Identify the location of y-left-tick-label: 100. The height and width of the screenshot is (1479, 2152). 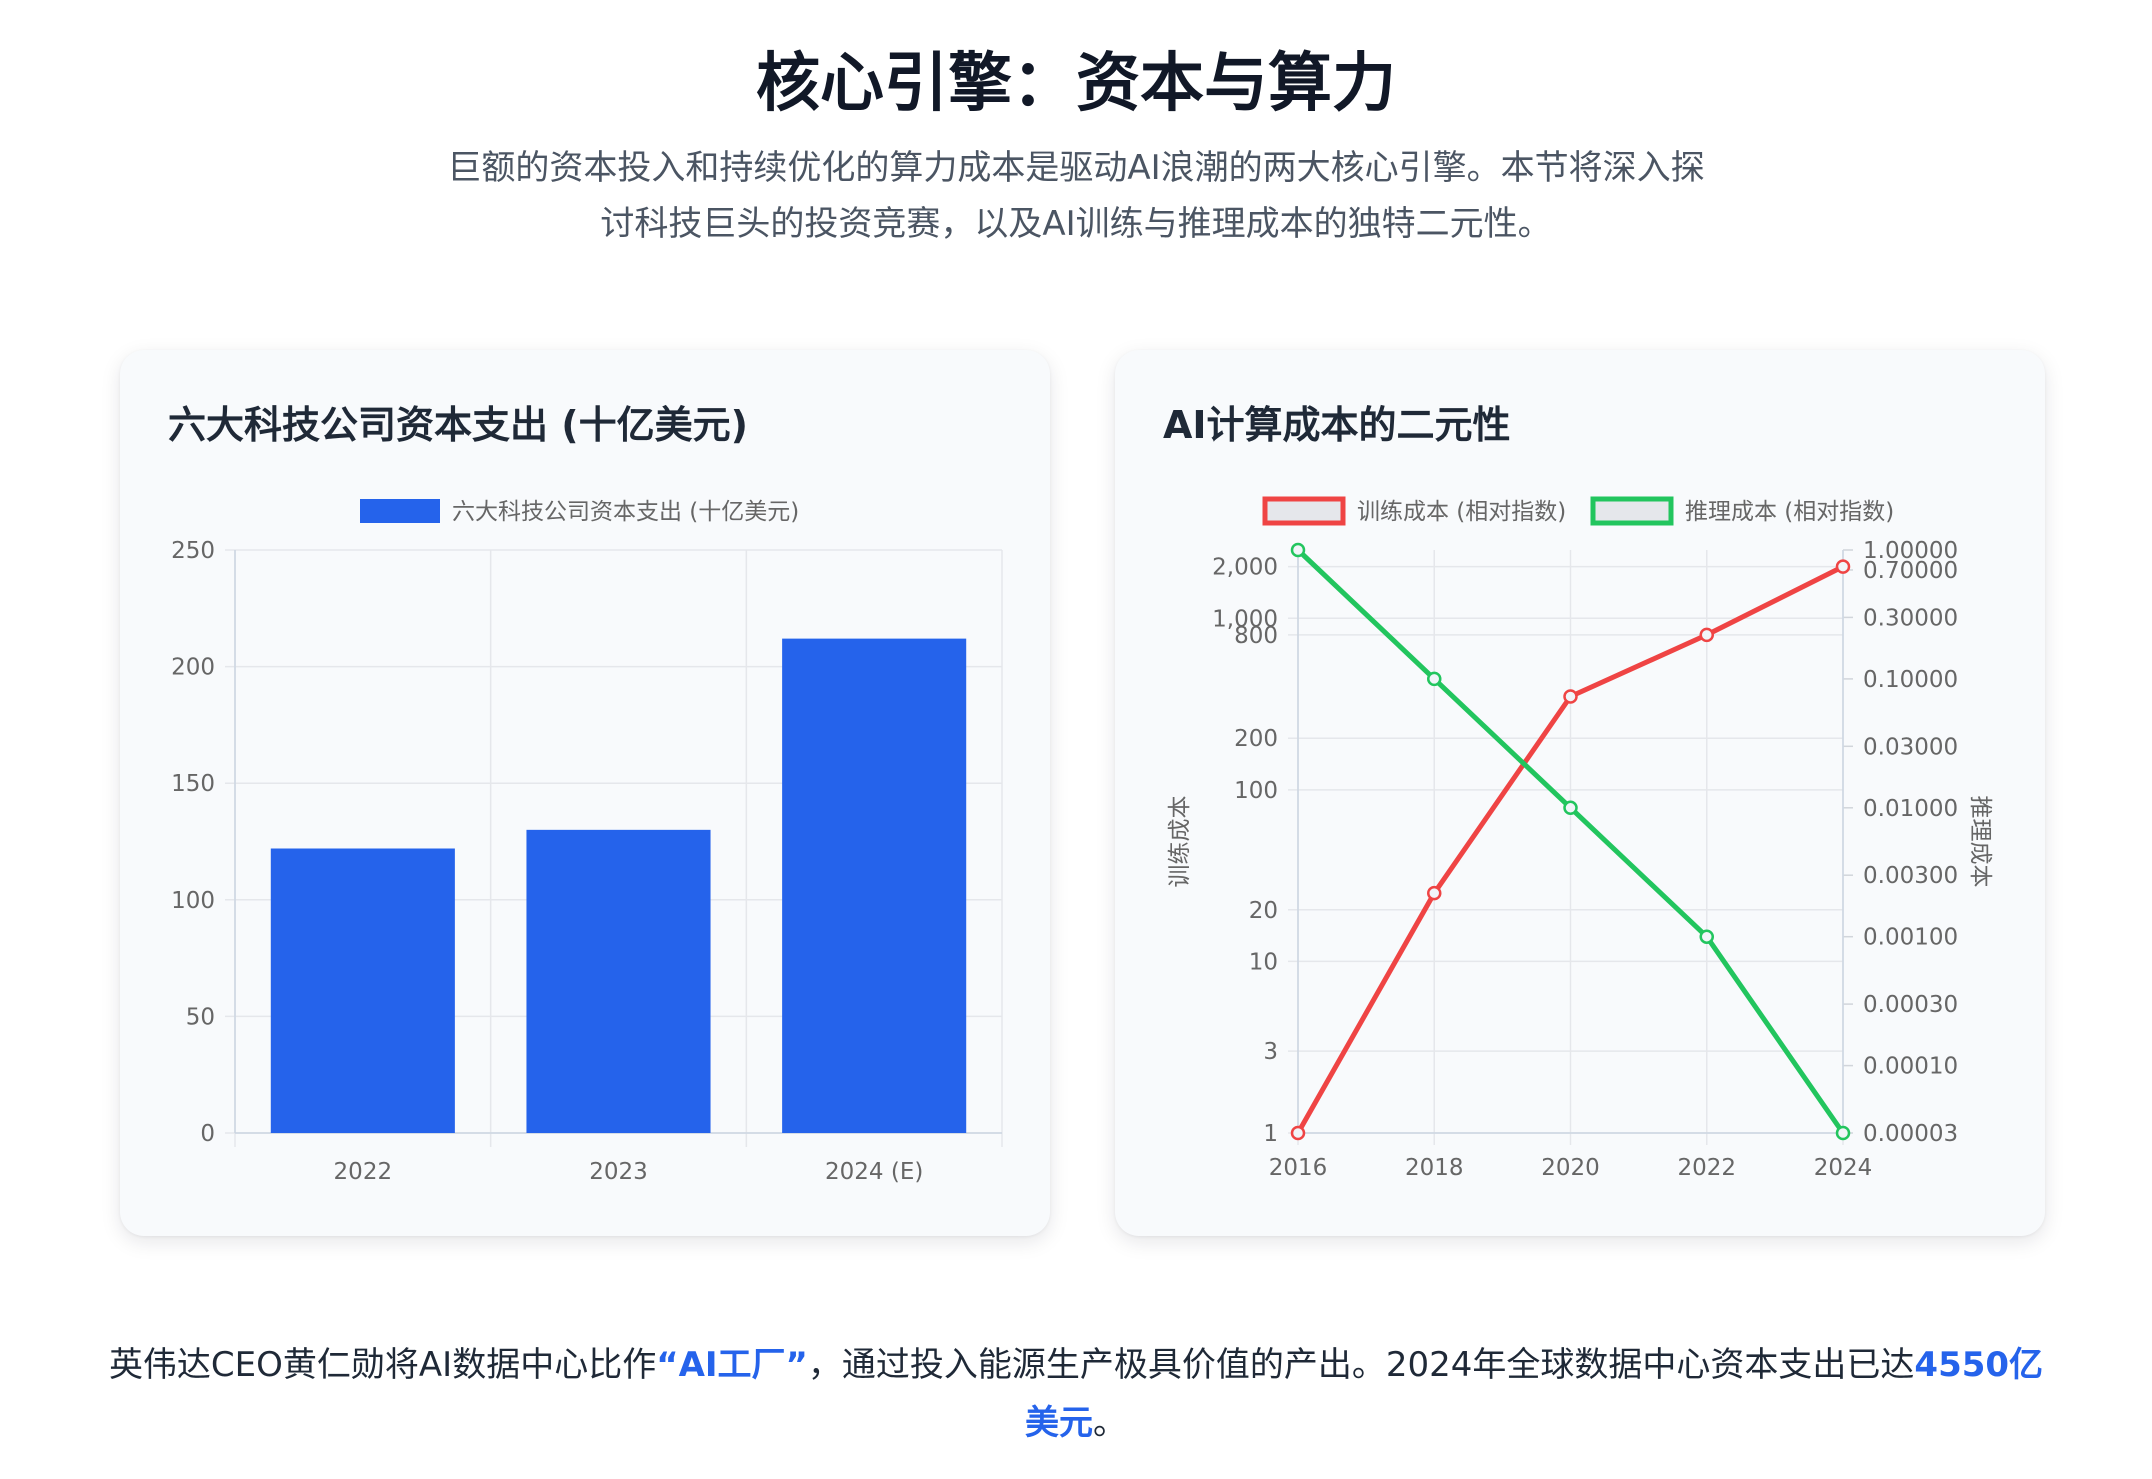
(1256, 791).